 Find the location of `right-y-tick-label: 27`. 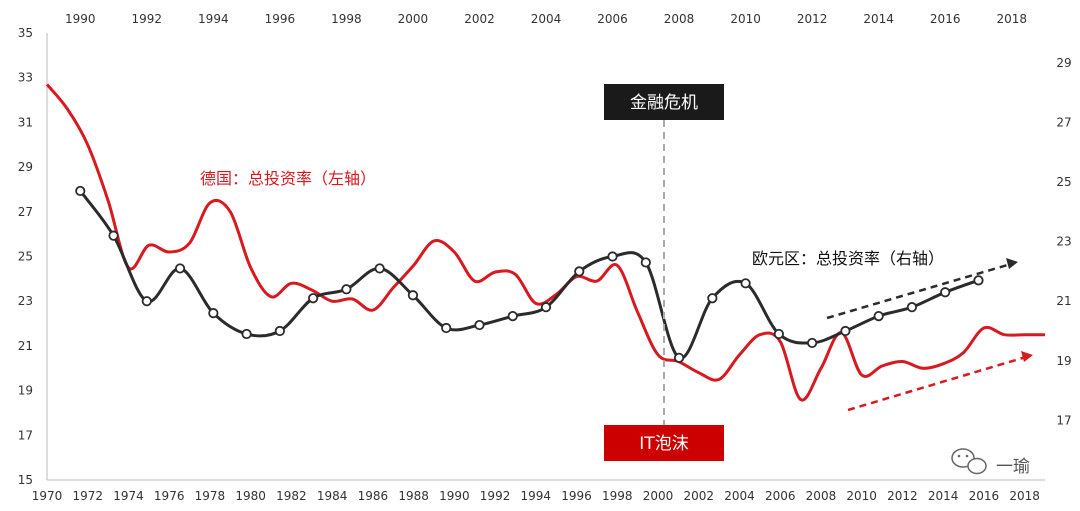

right-y-tick-label: 27 is located at coordinates (1063, 122).